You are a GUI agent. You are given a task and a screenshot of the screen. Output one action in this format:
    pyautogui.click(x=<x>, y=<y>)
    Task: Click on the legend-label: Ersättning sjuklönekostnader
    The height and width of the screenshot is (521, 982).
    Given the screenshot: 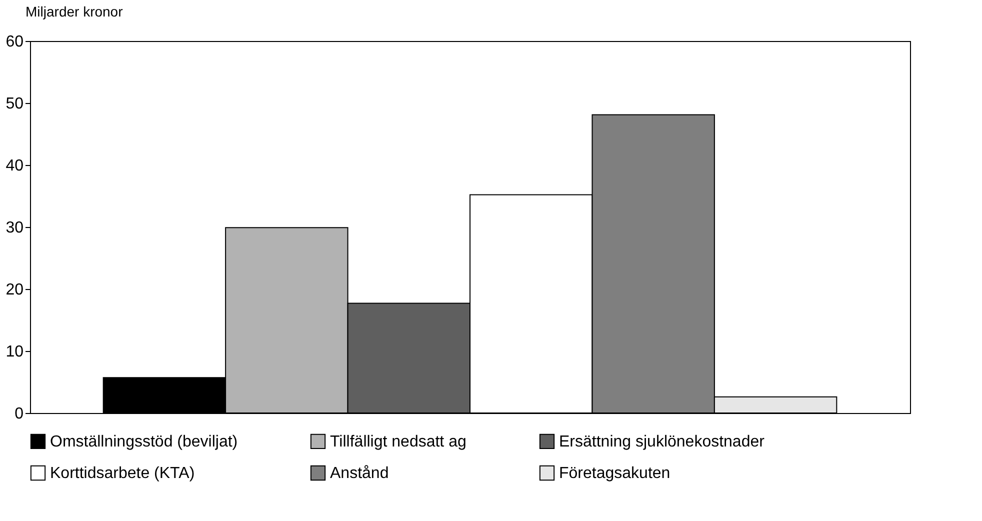 What is the action you would take?
    pyautogui.click(x=662, y=441)
    